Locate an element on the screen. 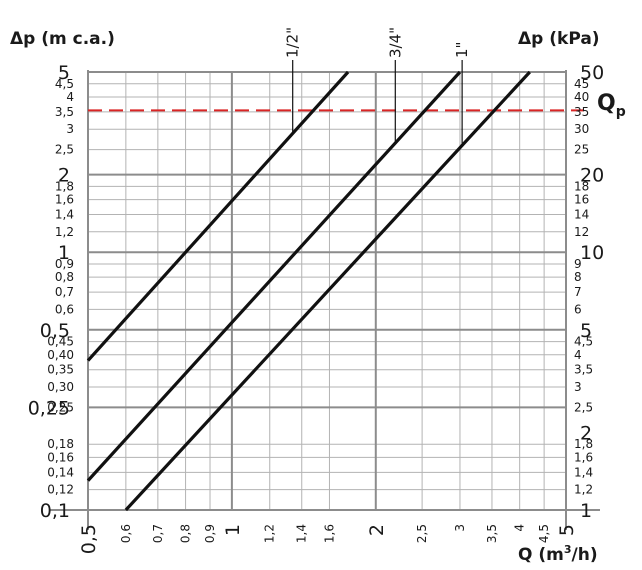 The image size is (642, 570). y-right-tick-label-major: 10 is located at coordinates (592, 253).